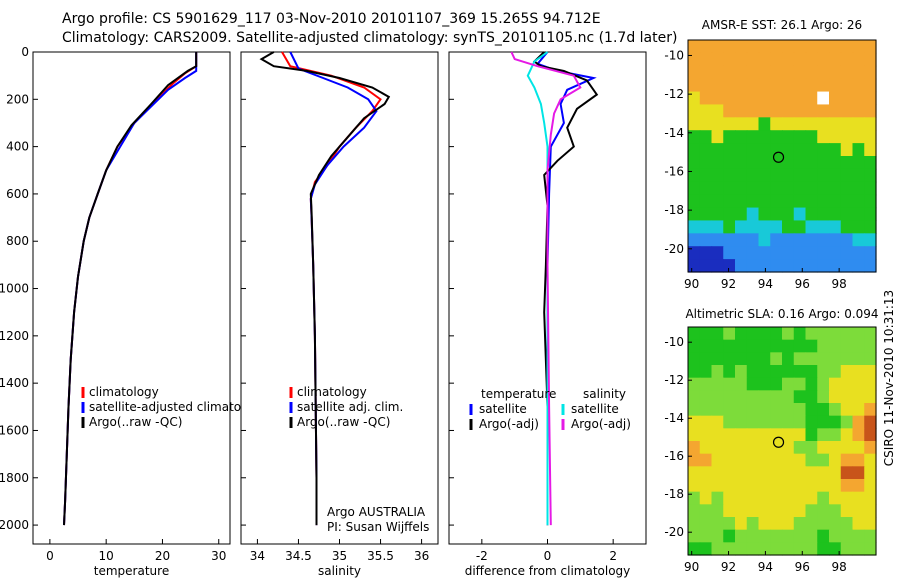 Image resolution: width=900 pixels, height=580 pixels. Describe the element at coordinates (889, 378) in the screenshot. I see `timestamp-stamp: CSIRO 11-Nov-2010 10:31:13` at that location.